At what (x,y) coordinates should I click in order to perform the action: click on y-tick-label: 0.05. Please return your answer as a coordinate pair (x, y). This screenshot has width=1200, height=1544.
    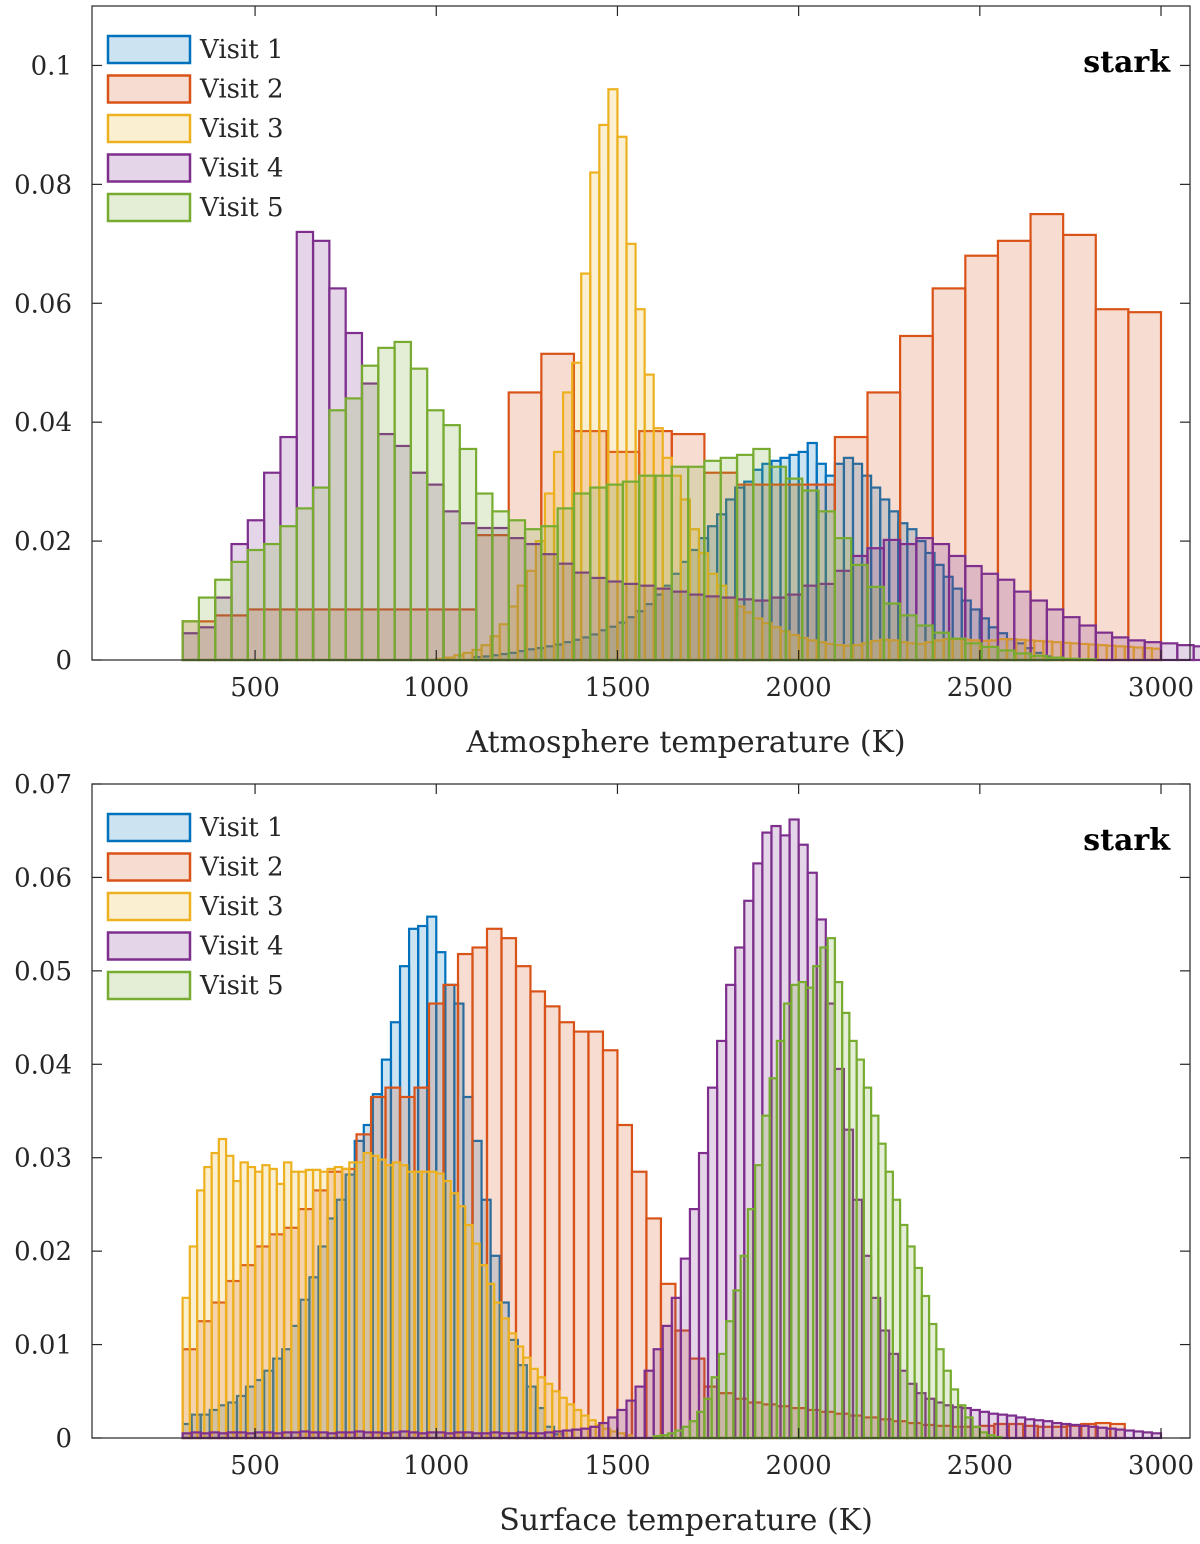
    Looking at the image, I should click on (43, 972).